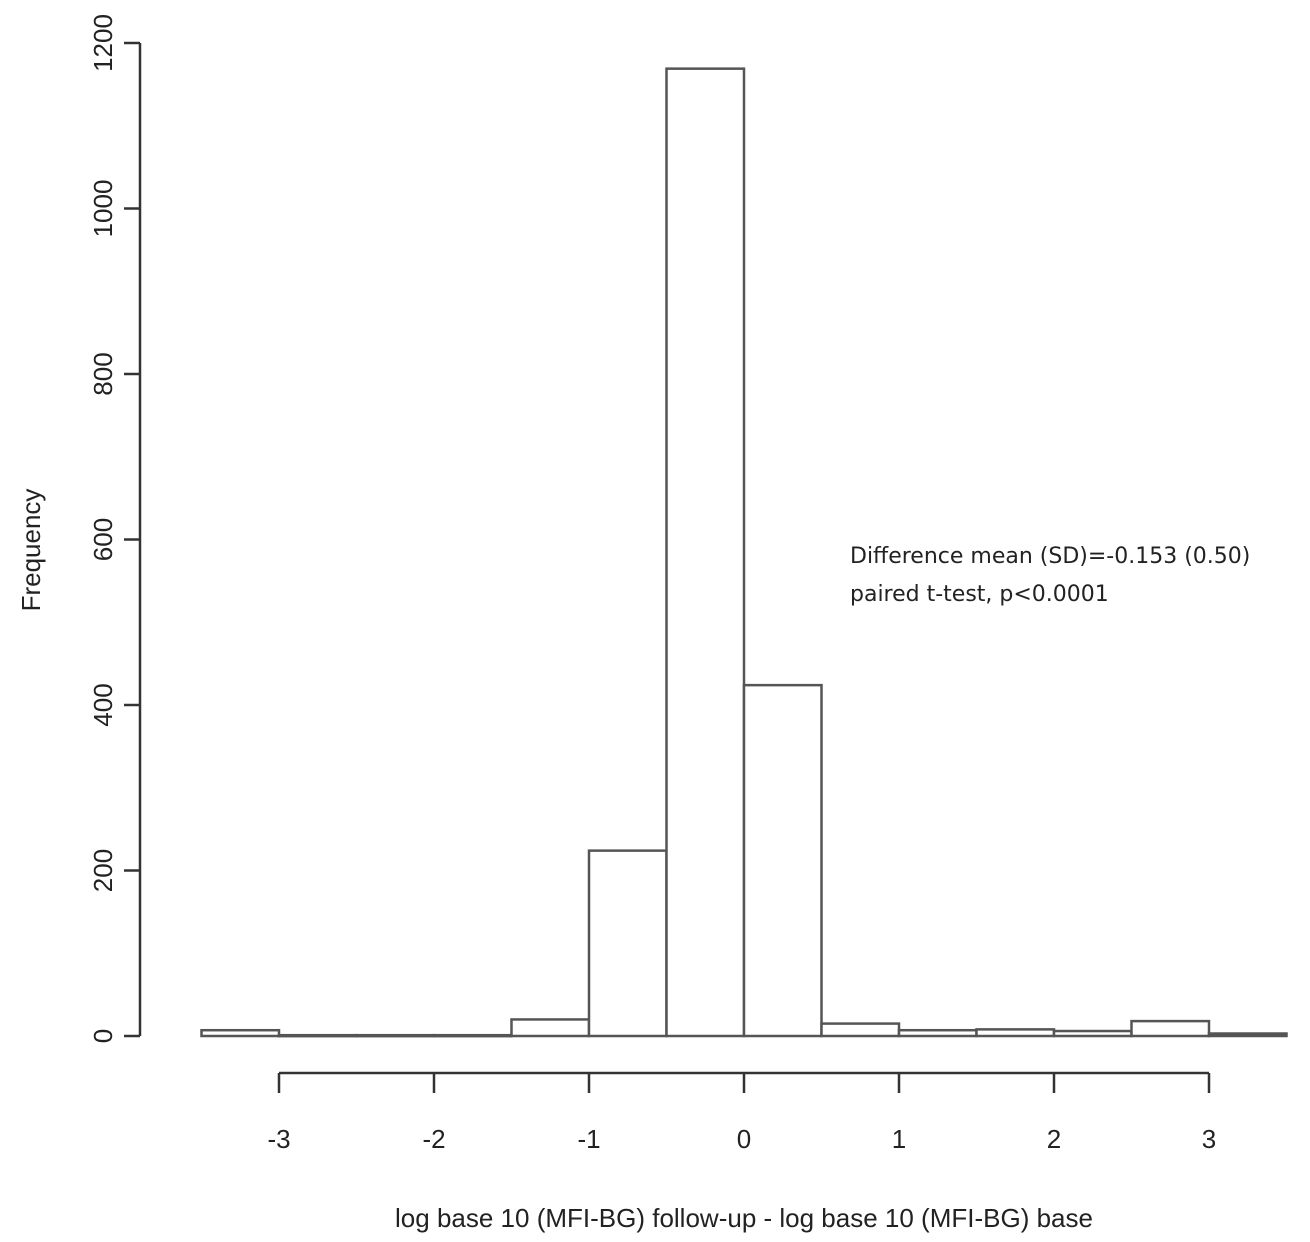 Image resolution: width=1310 pixels, height=1242 pixels. I want to click on y-tick-label-1: 200, so click(103, 870).